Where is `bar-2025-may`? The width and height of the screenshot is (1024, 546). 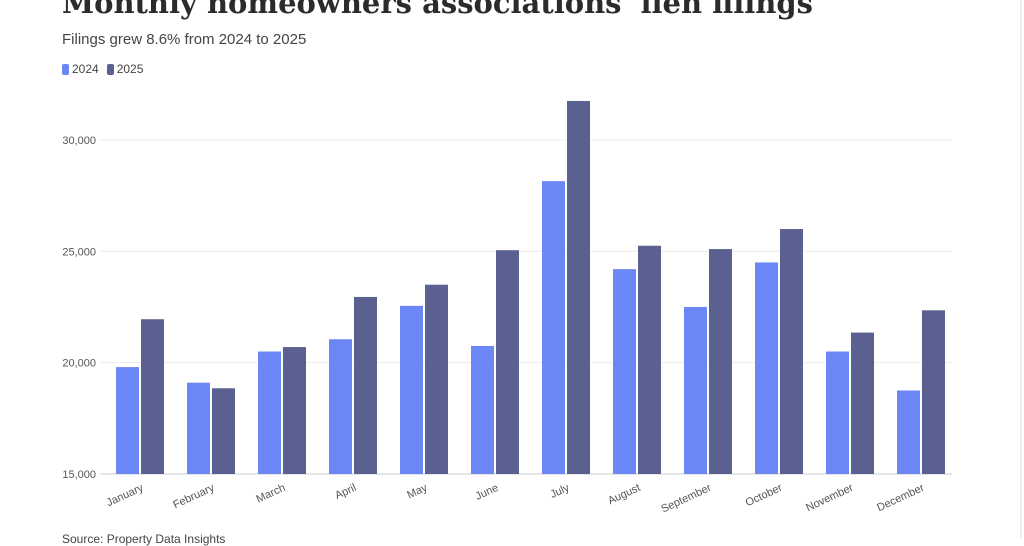
bar-2025-may is located at coordinates (436, 379).